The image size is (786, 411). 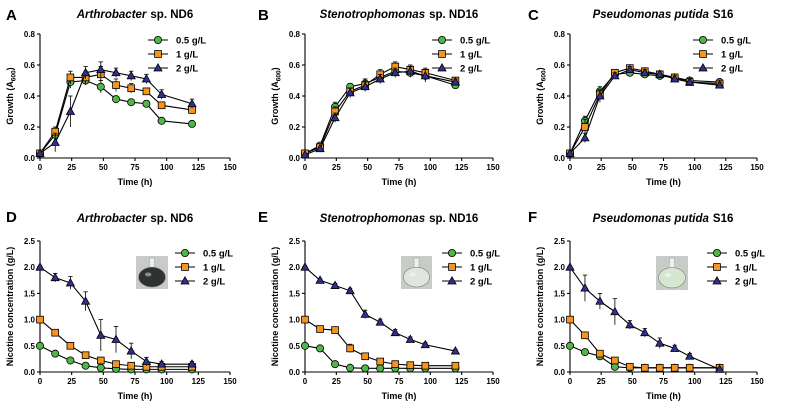 I want to click on chart-title-strain: S16, so click(x=723, y=219).